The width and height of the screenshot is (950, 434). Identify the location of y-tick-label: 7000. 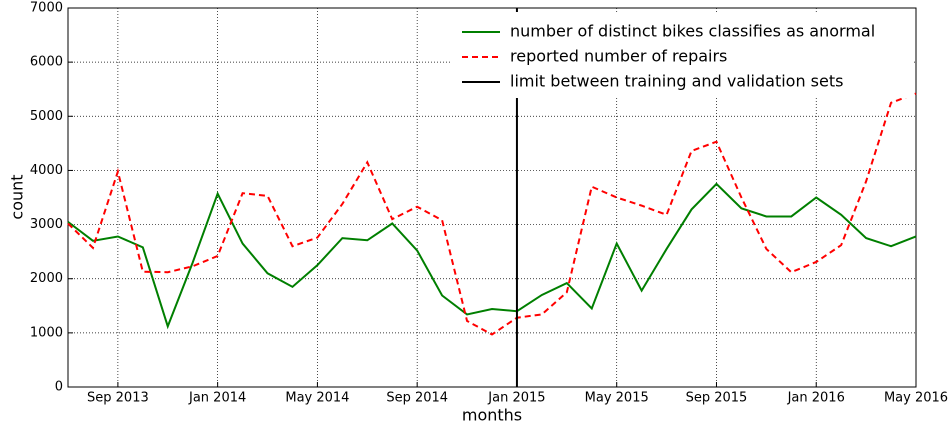
(46, 8).